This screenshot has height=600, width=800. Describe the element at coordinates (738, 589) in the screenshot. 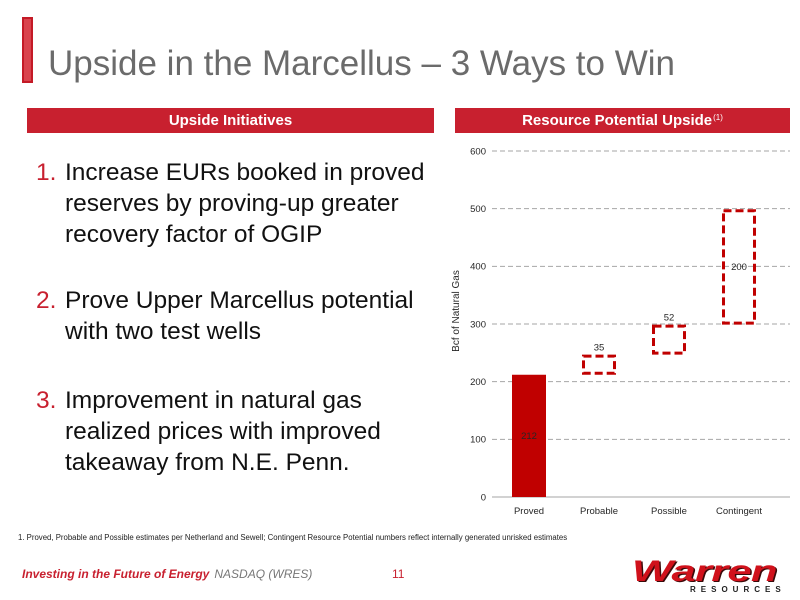

I see `logo-subtitle: RESOURCES` at that location.